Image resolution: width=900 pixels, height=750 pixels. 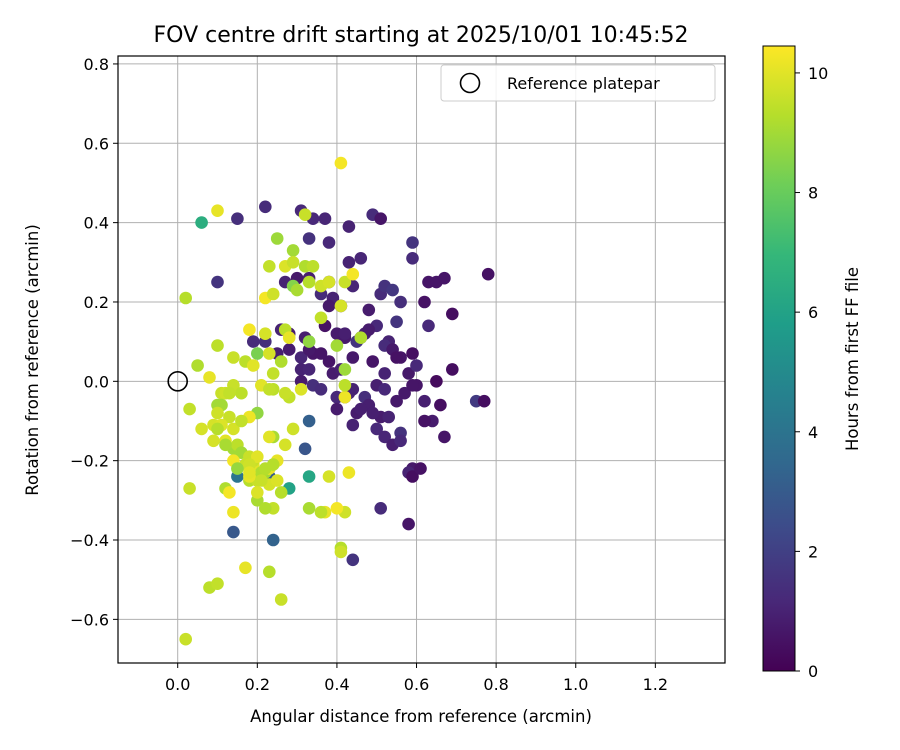 I want to click on reference-platepar-marker, so click(x=178, y=381).